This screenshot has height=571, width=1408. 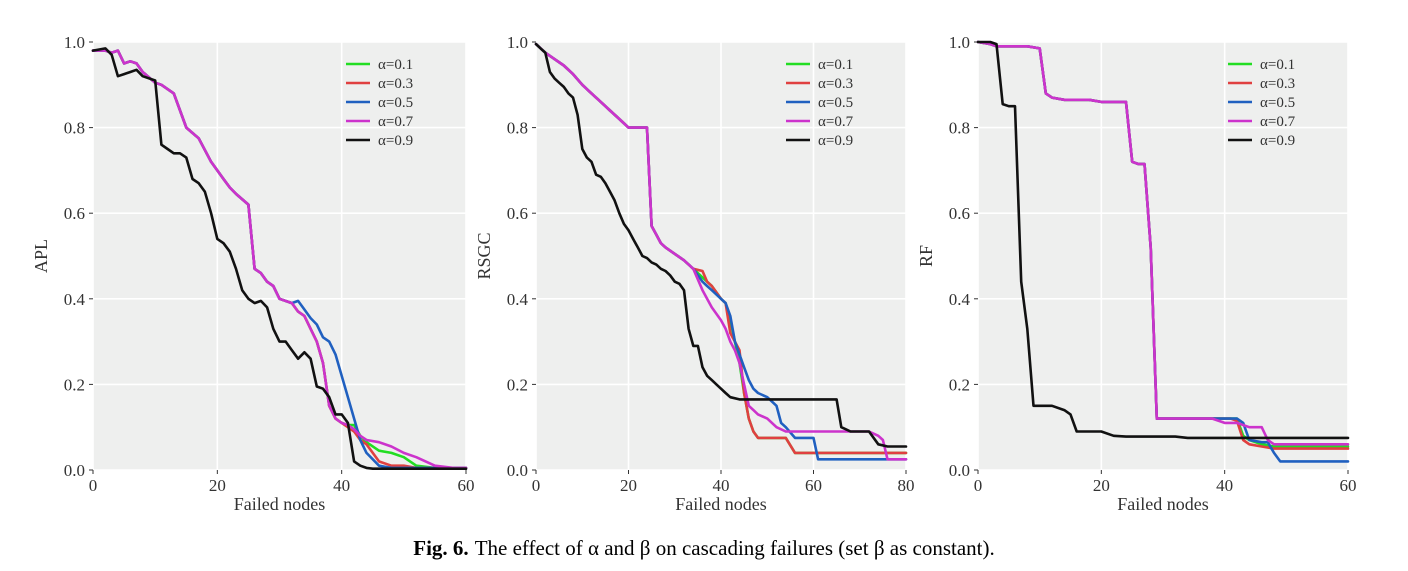 I want to click on y-axis-label: RSGC, so click(x=484, y=255).